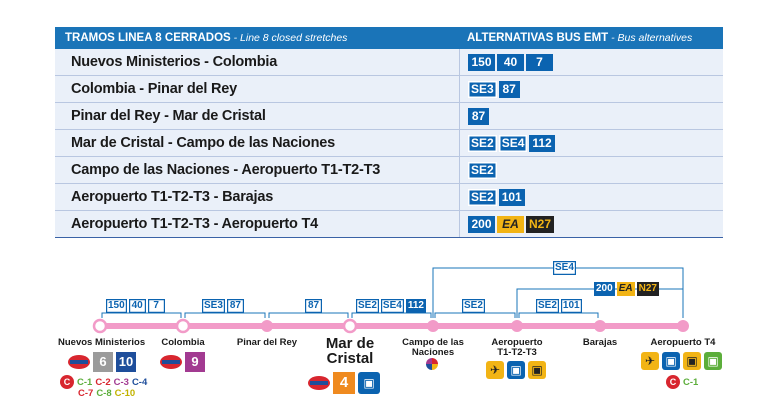 The image size is (770, 420). Describe the element at coordinates (102, 342) in the screenshot. I see `station-label: Nuevos Ministerios` at that location.